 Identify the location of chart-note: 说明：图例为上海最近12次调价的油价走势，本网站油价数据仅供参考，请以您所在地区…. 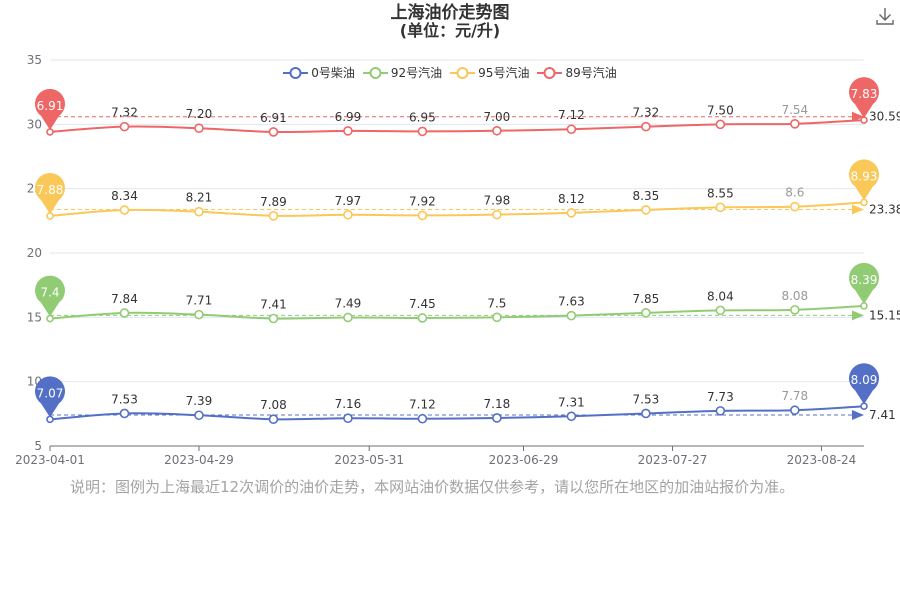
(432, 487).